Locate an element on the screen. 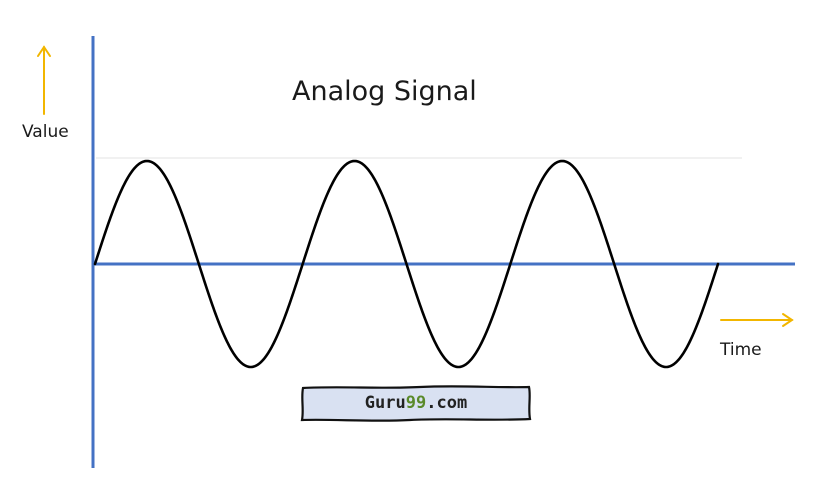  watermark-number: 99 is located at coordinates (416, 403).